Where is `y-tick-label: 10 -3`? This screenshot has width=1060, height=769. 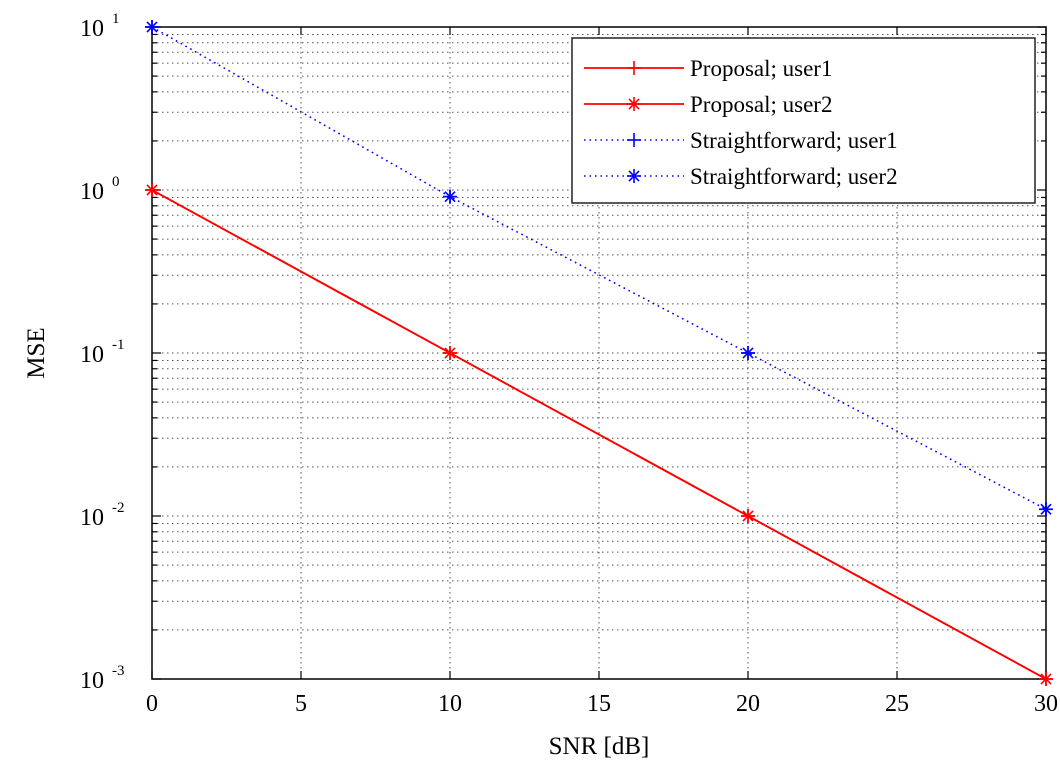
y-tick-label: 10 -3 is located at coordinates (102, 678).